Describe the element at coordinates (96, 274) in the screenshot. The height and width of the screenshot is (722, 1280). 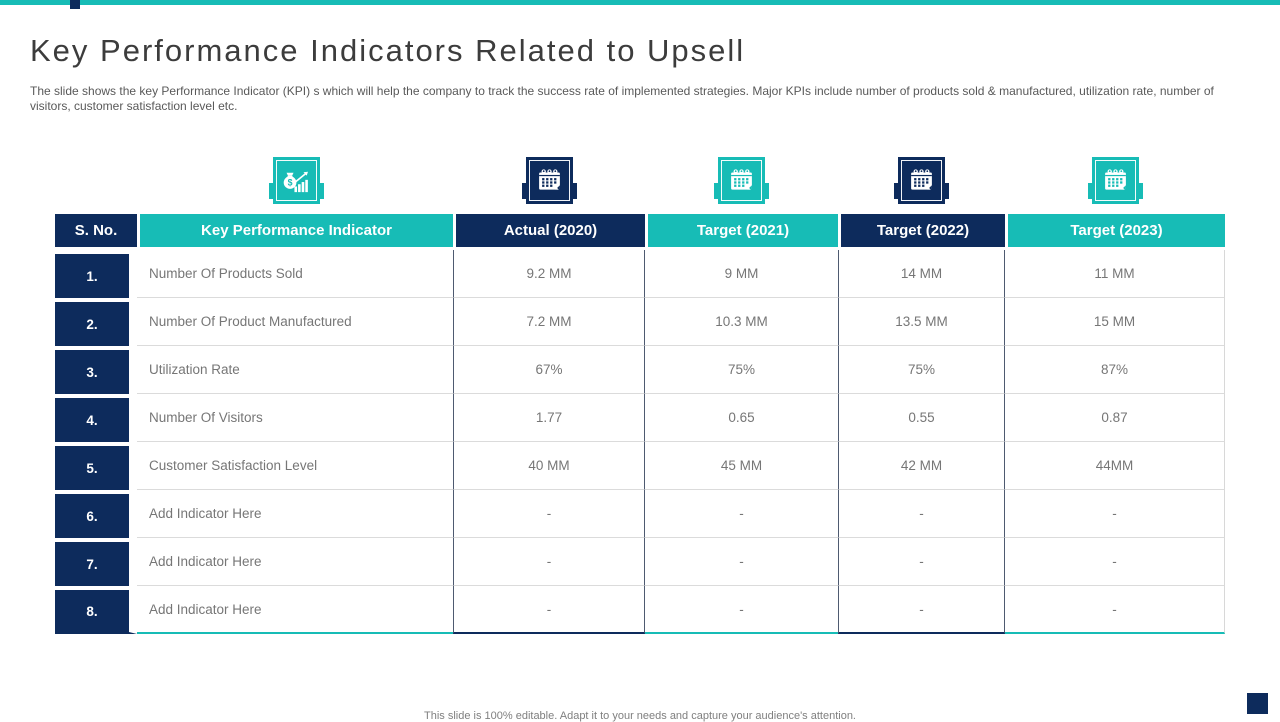
I see `row-number: 1.` at that location.